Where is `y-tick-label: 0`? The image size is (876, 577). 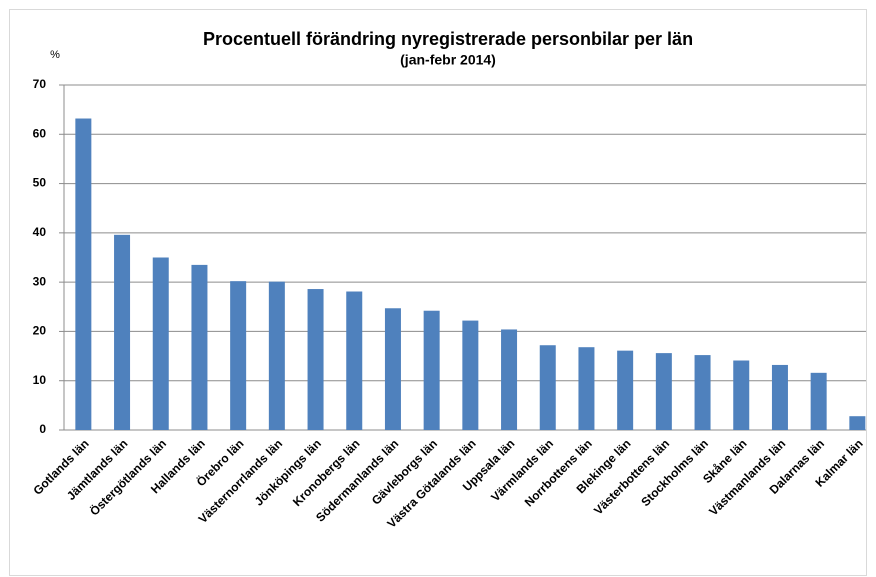 y-tick-label: 0 is located at coordinates (42, 429).